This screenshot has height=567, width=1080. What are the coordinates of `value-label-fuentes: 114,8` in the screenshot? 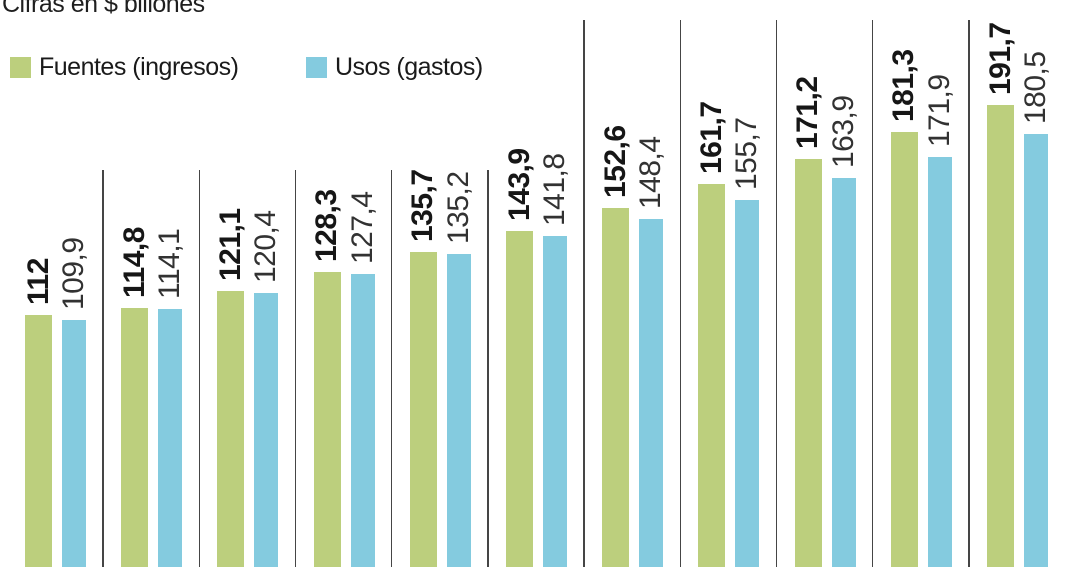 It's located at (134, 262).